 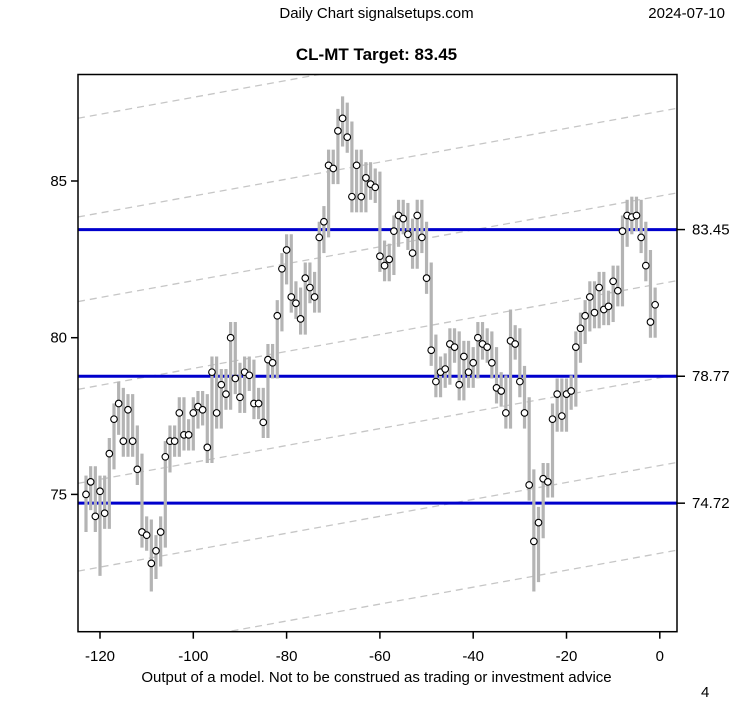 I want to click on x-tick-label: -80, so click(x=287, y=656).